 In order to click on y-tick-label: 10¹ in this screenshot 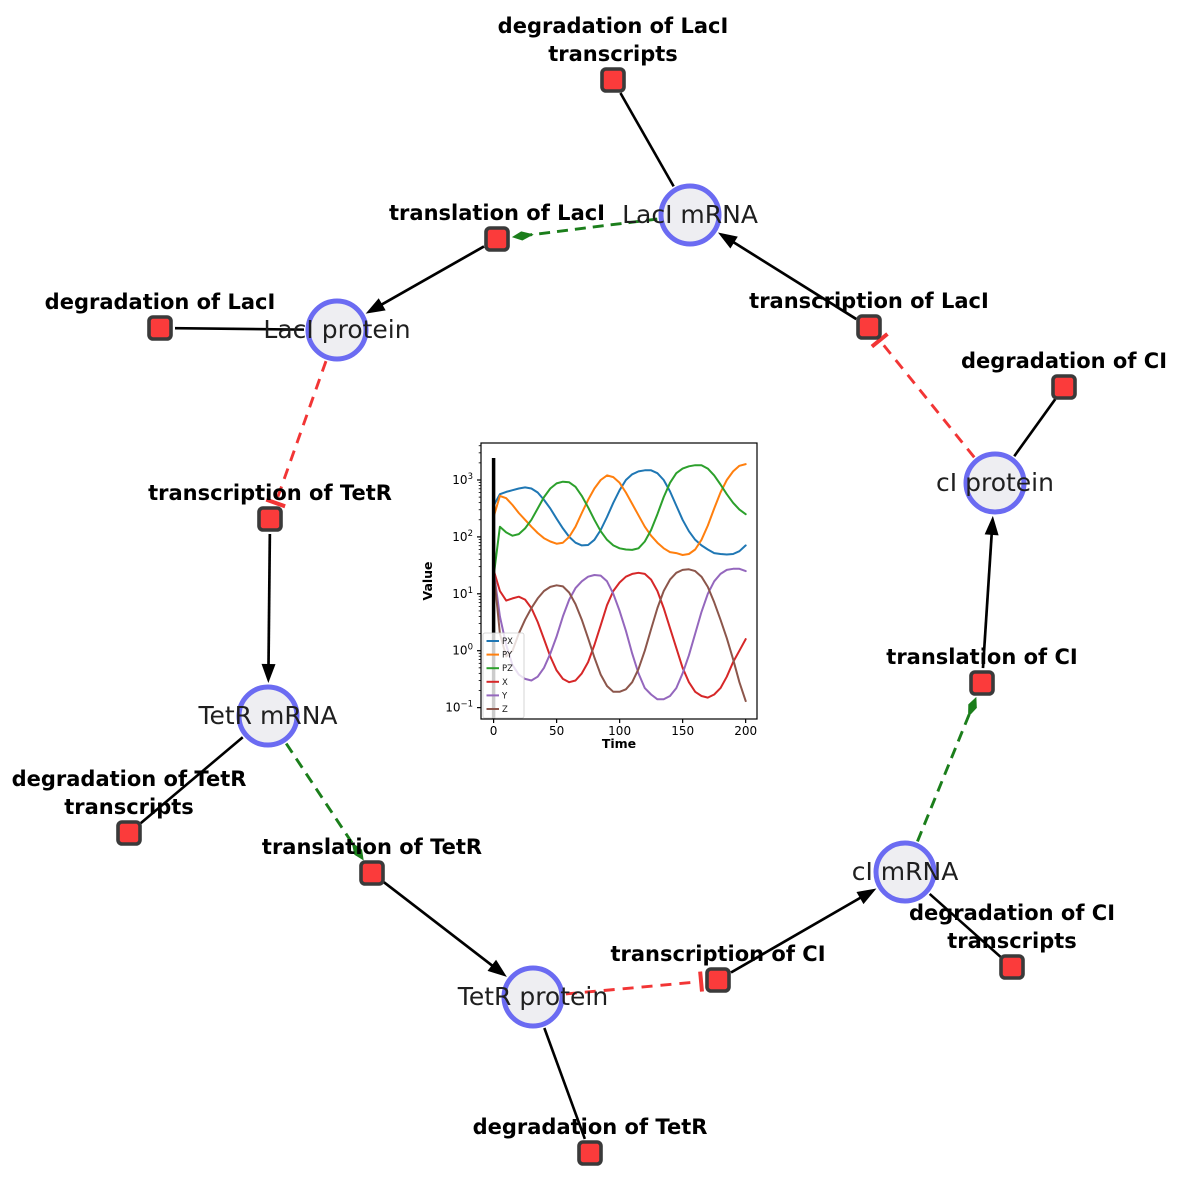, I will do `click(462, 593)`.